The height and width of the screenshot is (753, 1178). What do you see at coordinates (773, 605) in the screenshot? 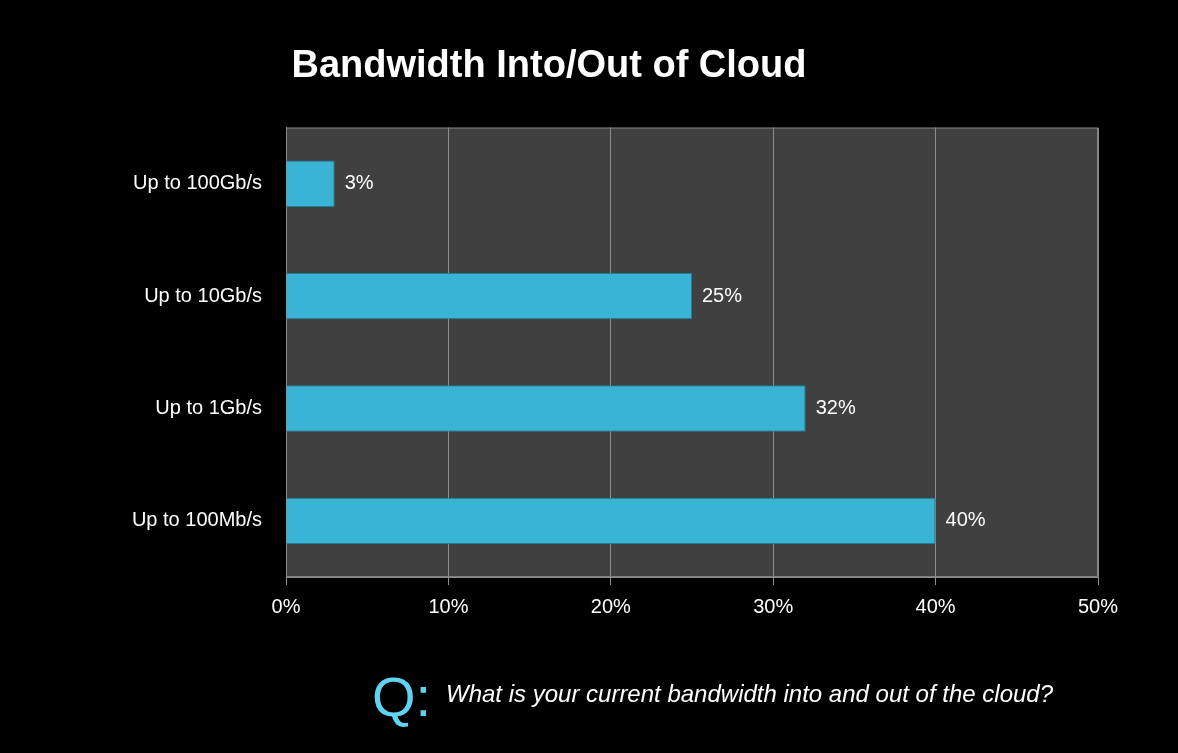
I see `x-tick-label: 30%` at bounding box center [773, 605].